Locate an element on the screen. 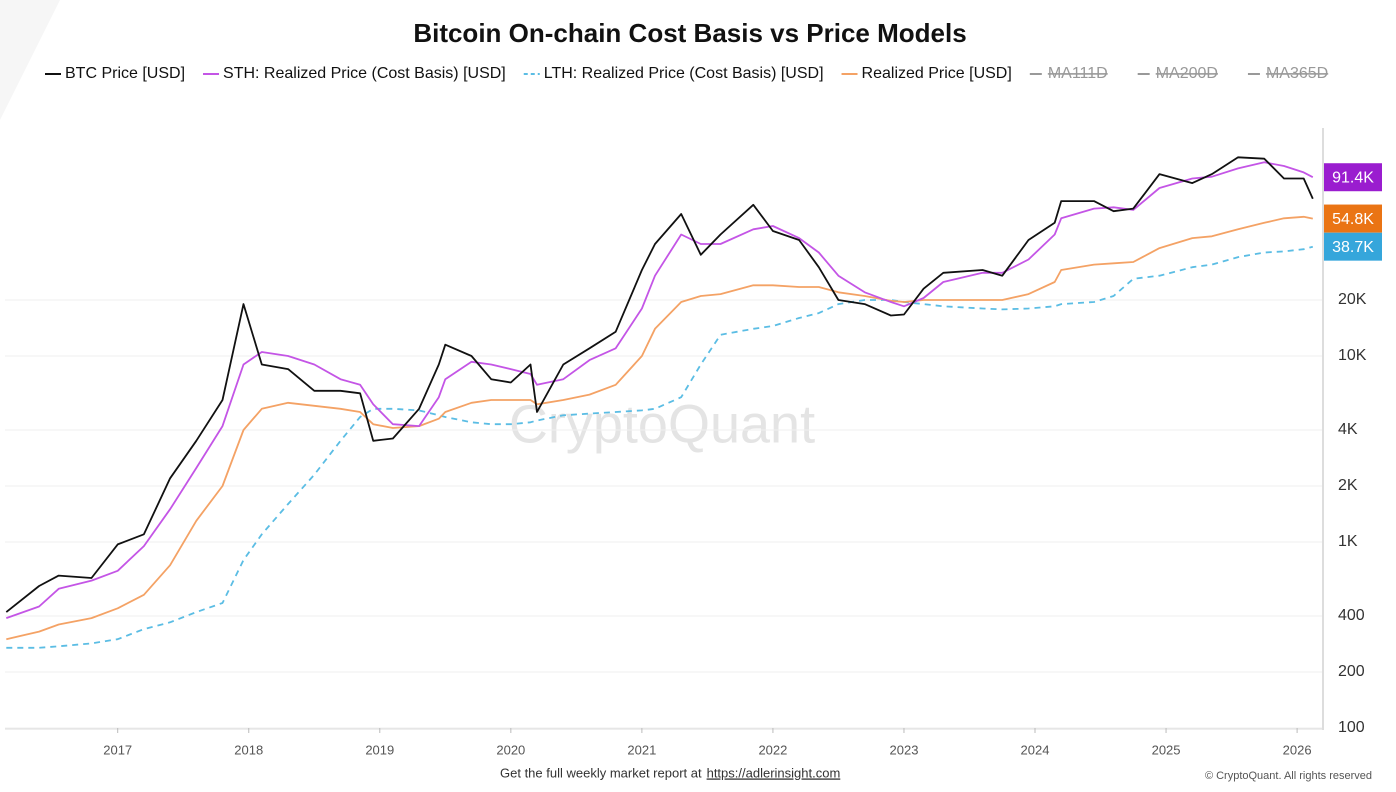  legend-item: STH: Realized Price (Cost Basis) [USD] is located at coordinates (354, 73).